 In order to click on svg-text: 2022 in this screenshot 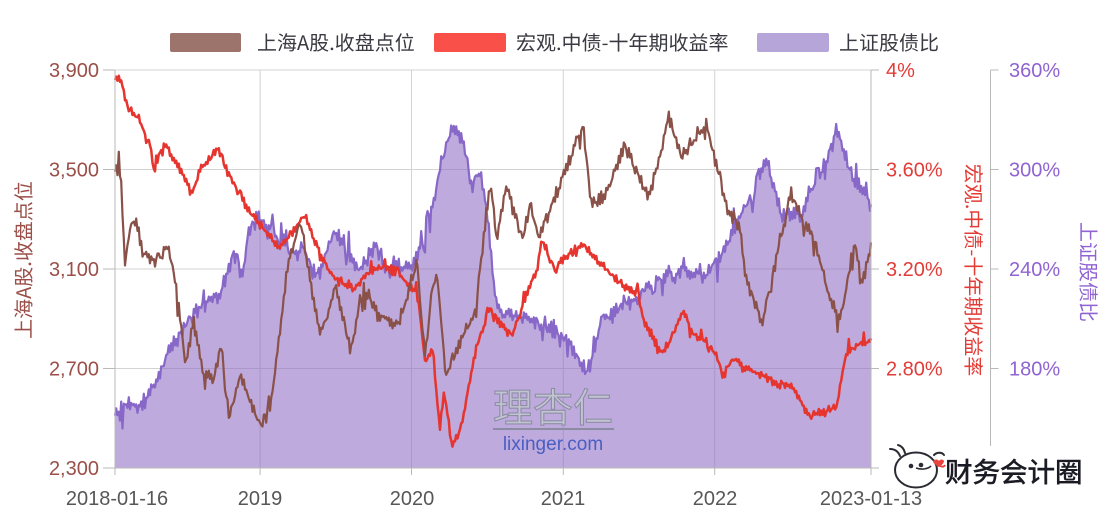, I will do `click(715, 499)`.